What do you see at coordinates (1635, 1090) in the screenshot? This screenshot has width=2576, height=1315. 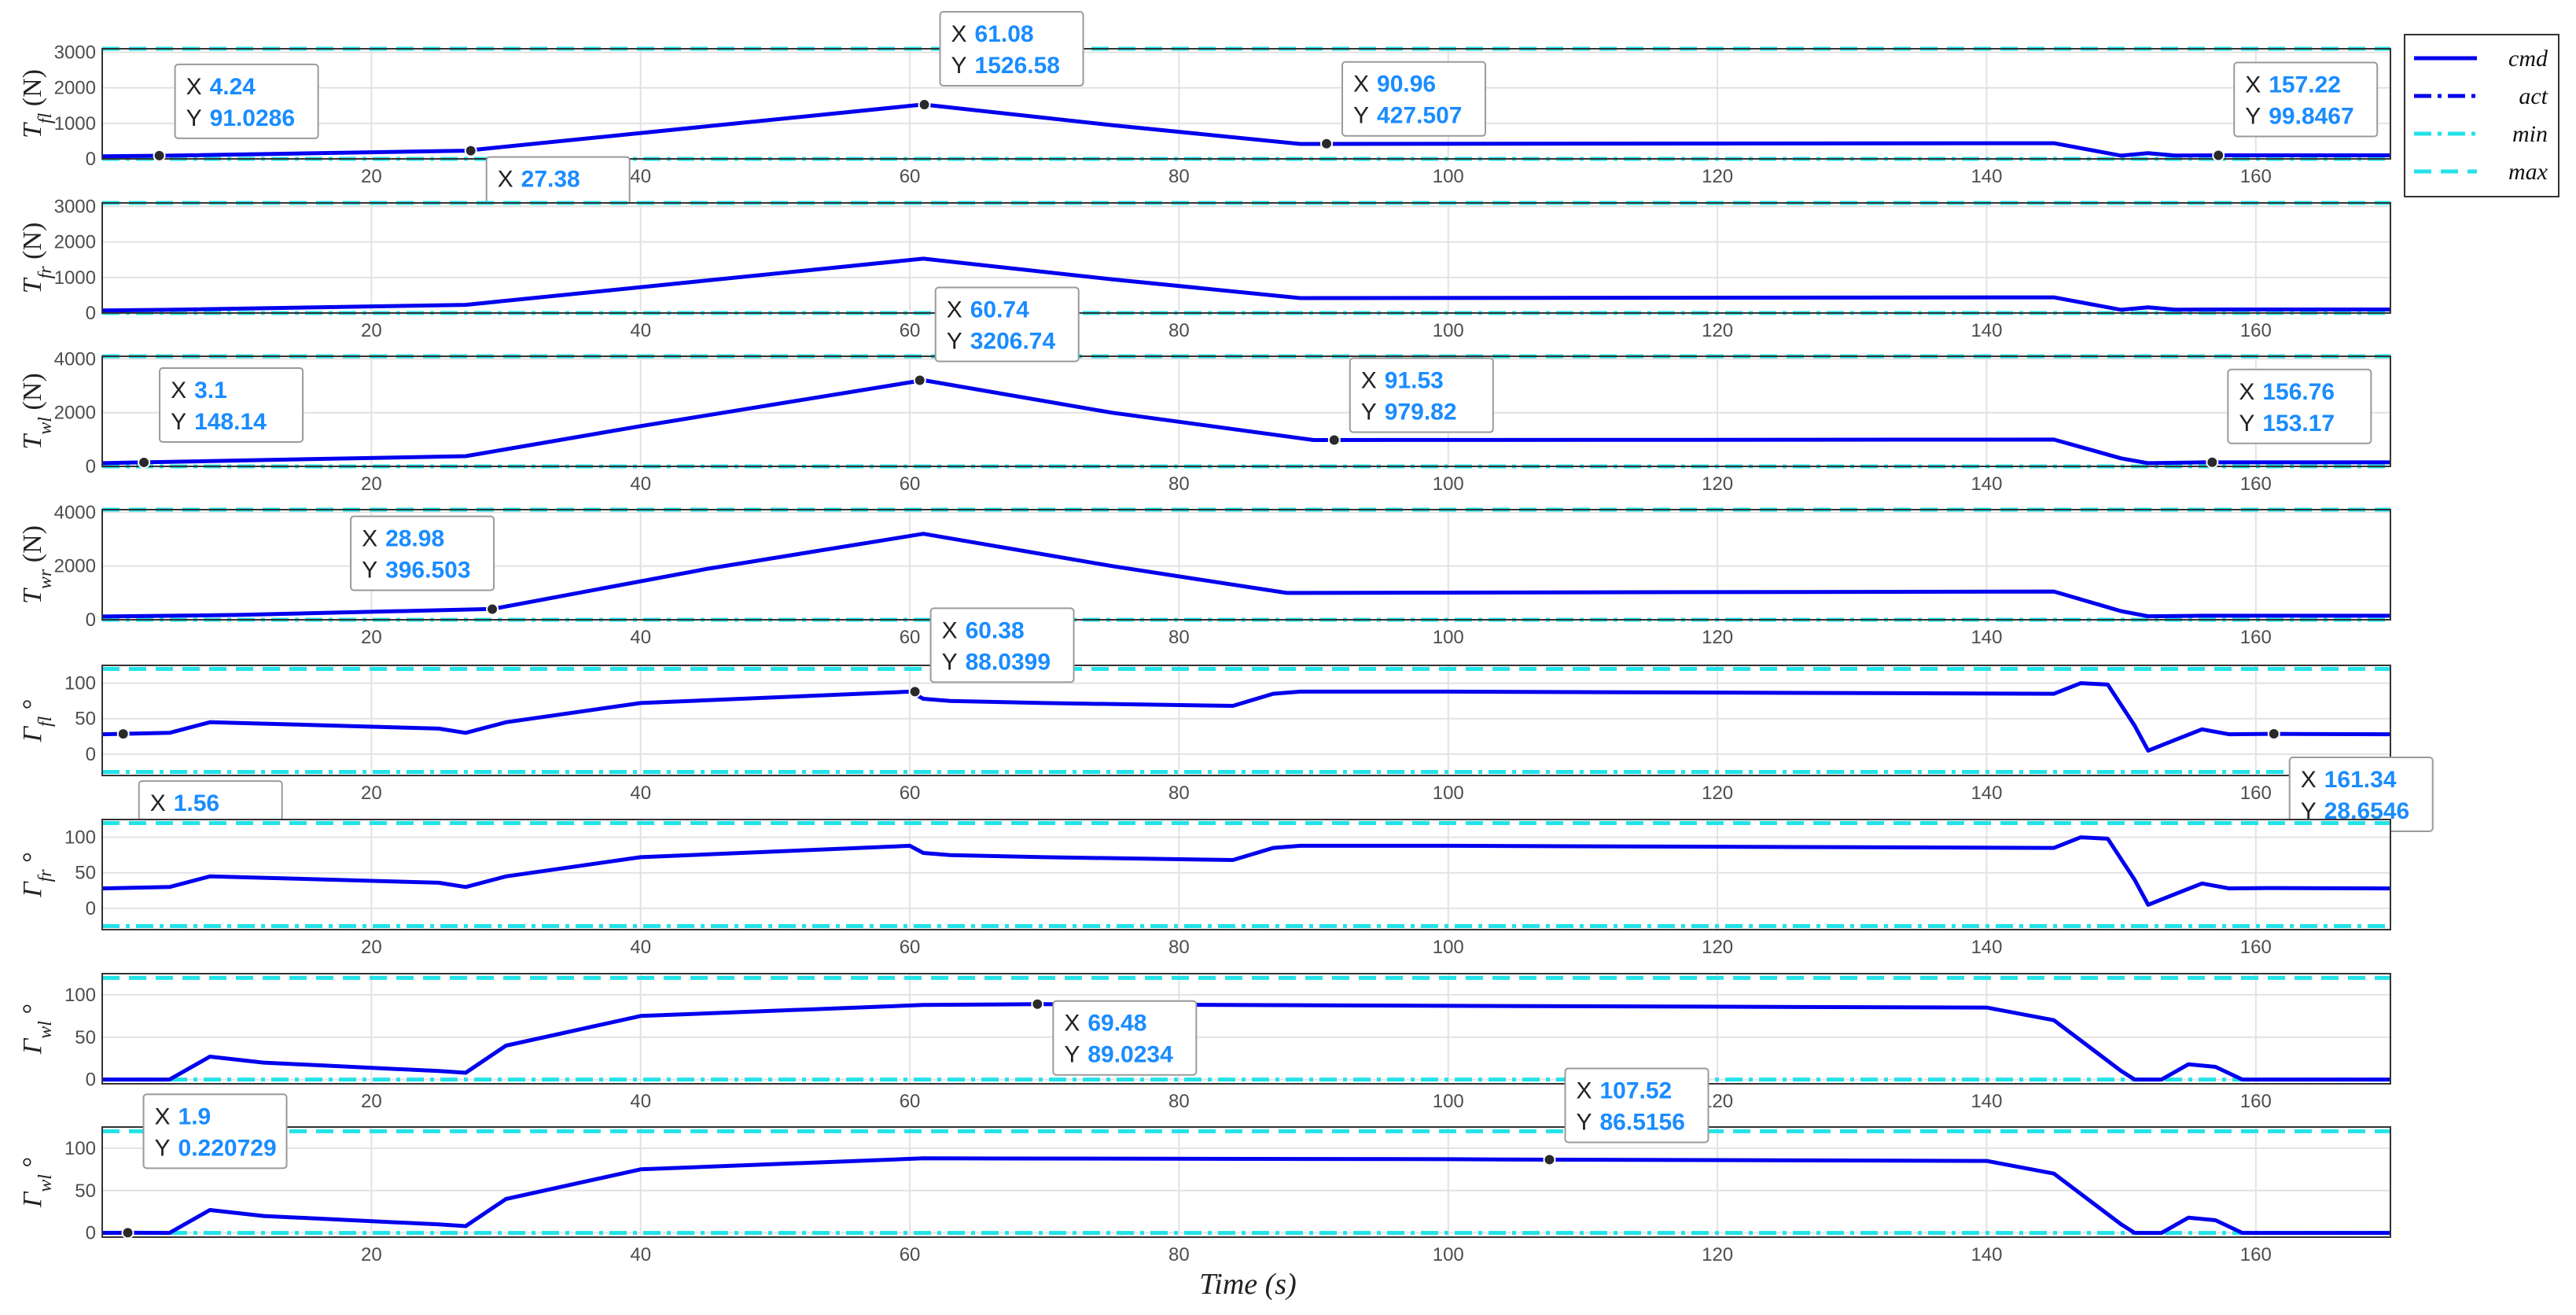 I see `datatip-x-value: 107.52` at bounding box center [1635, 1090].